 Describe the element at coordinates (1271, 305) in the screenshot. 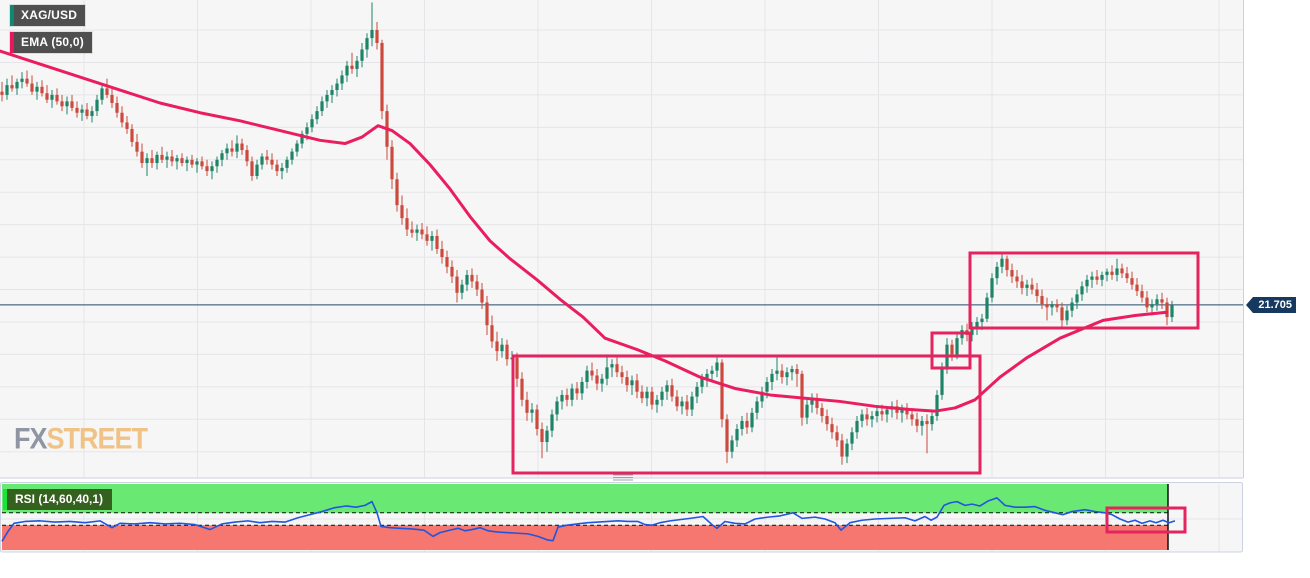

I see `current-price-badge: 21.705` at that location.